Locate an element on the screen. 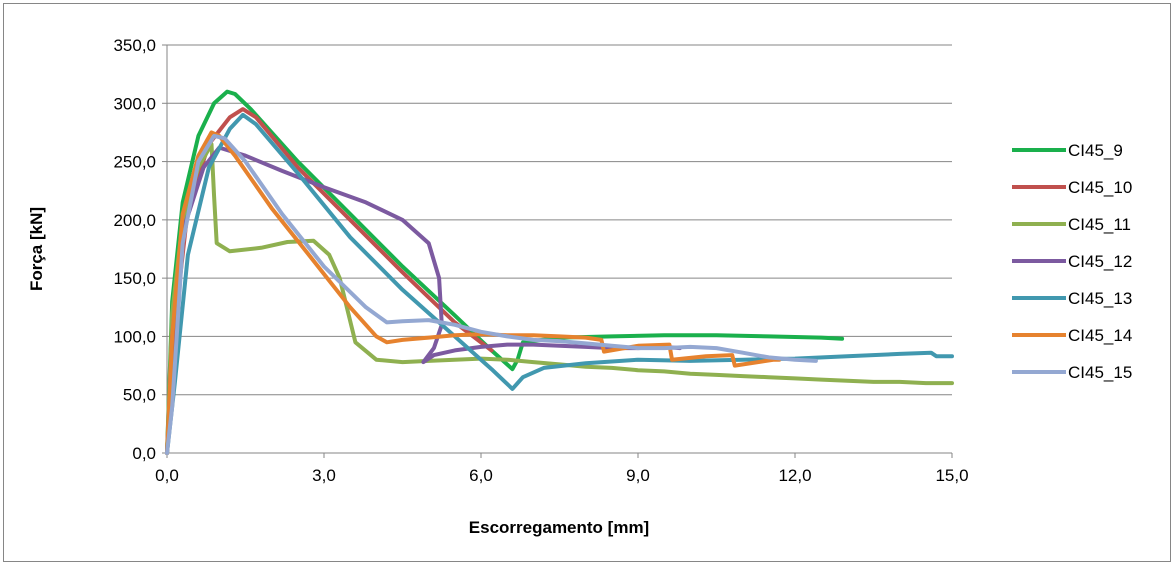 Image resolution: width=1176 pixels, height=567 pixels. y-tick-label: 0,0 is located at coordinates (144, 453).